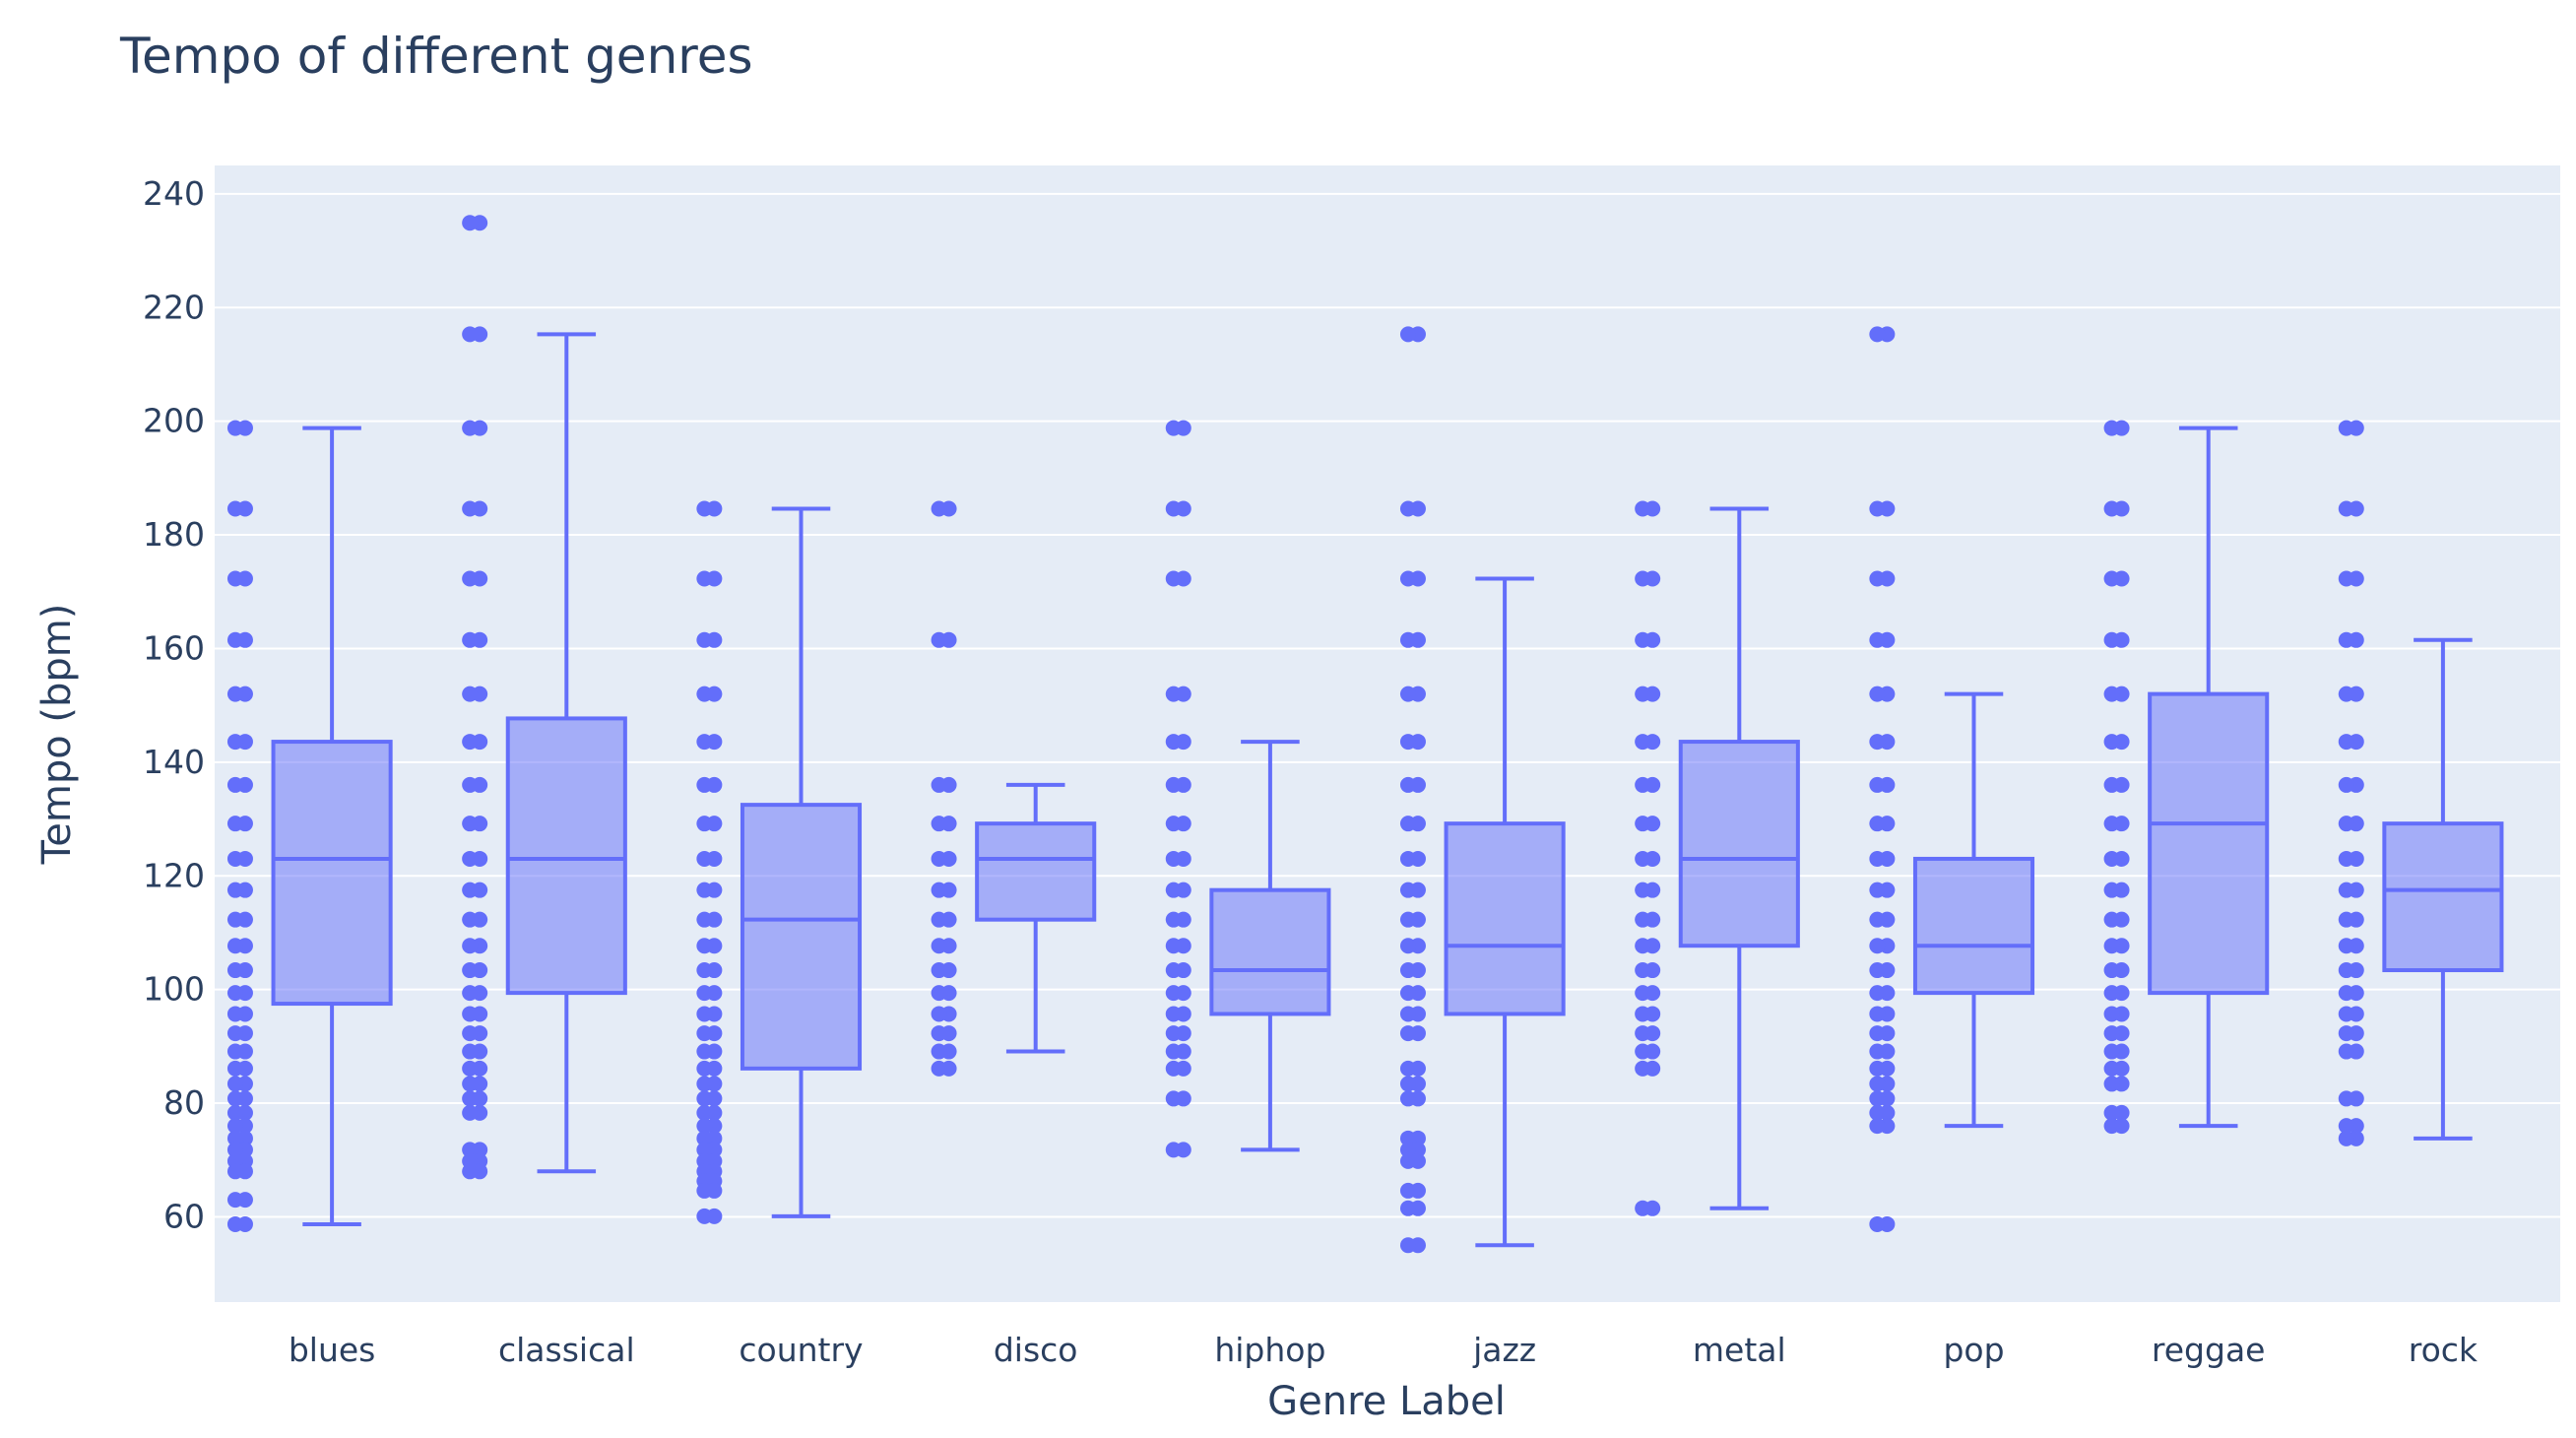  I want to click on box-hiphop, so click(1270, 951).